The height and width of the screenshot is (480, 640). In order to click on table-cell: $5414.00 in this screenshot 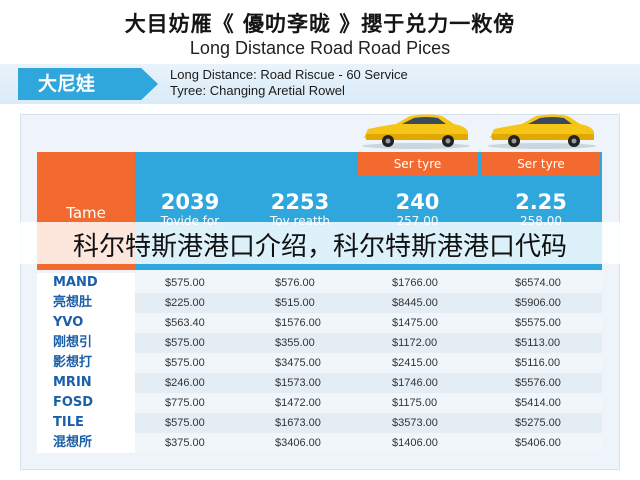, I will do `click(538, 403)`.